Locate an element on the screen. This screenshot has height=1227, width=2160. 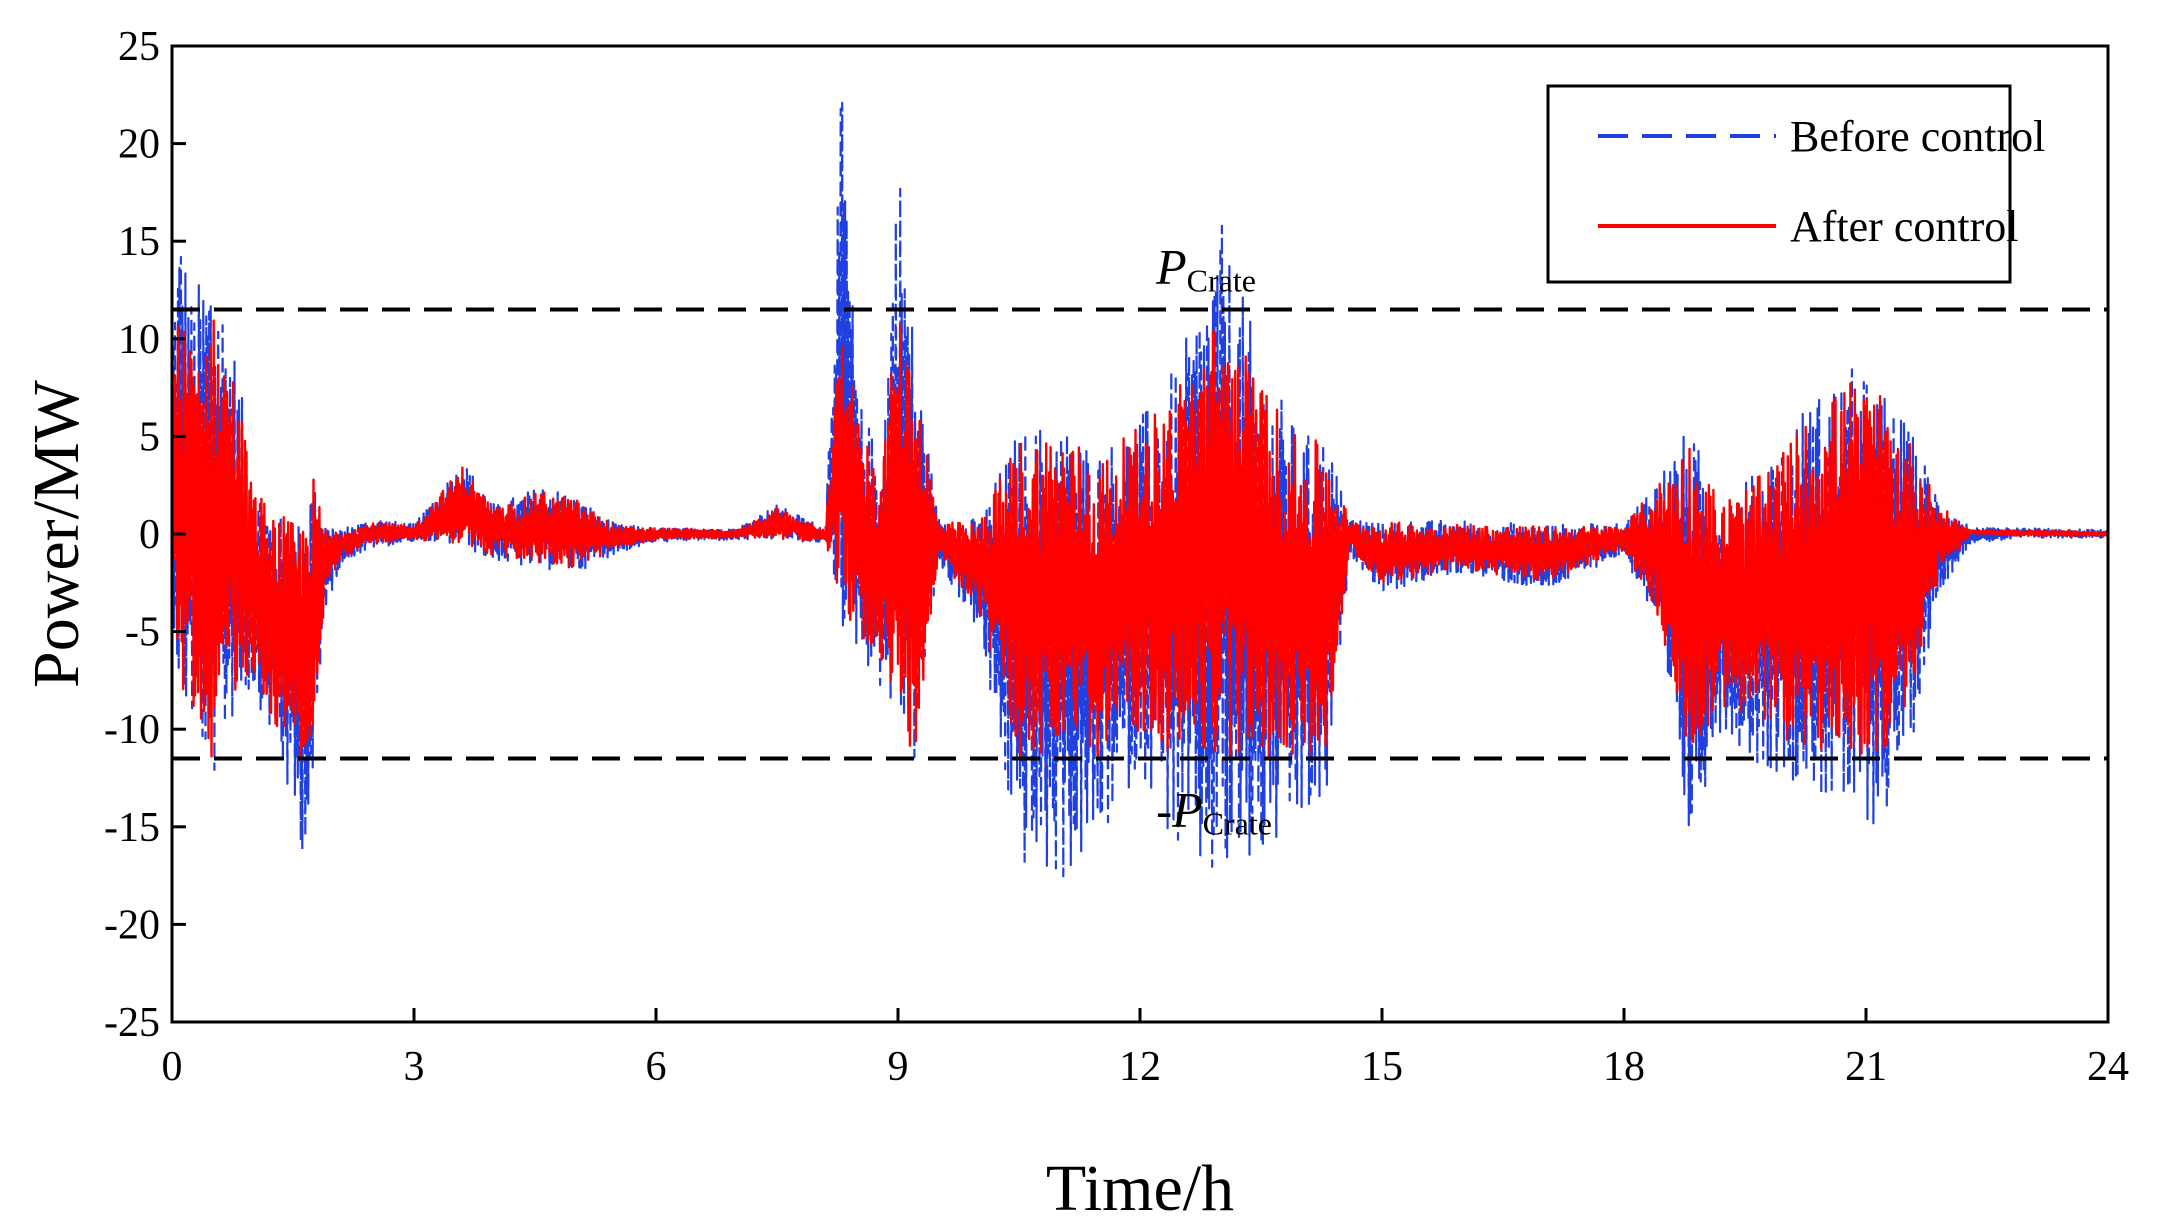
upper-limit-label: PCrate is located at coordinates (1205, 269).